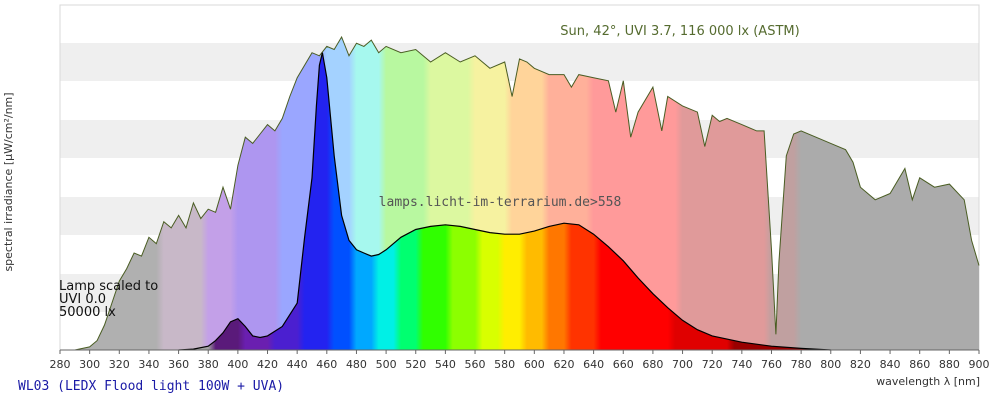  What do you see at coordinates (267, 364) in the screenshot?
I see `x-tick-label: 420` at bounding box center [267, 364].